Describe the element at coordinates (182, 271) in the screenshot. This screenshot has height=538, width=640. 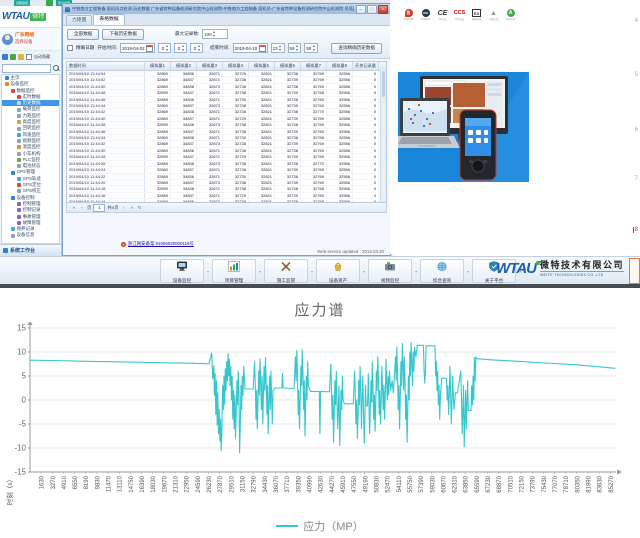
I see `launcher-button-monitor: 设备监控` at that location.